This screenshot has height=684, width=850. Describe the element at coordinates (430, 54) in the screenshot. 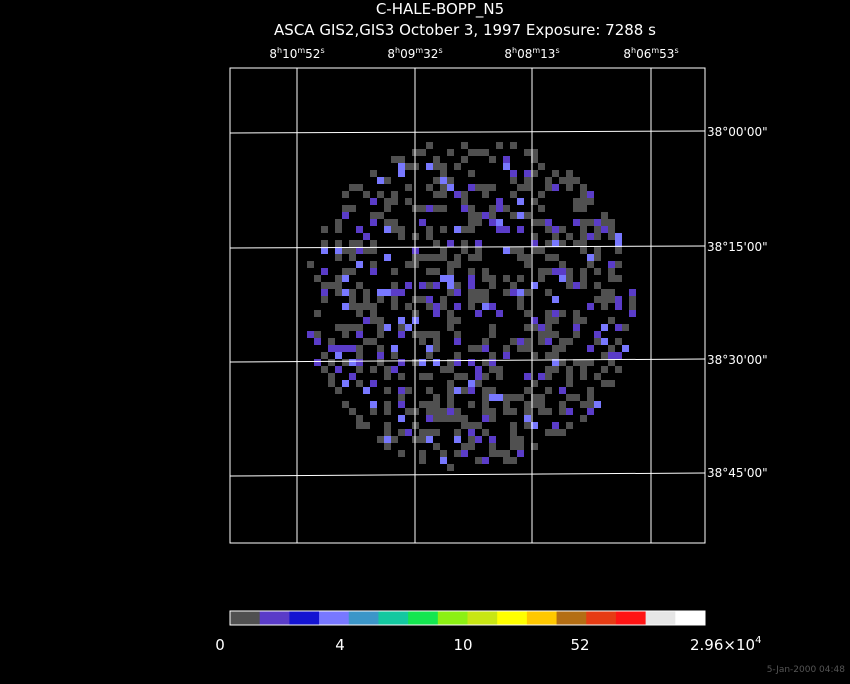

I see `ra-number: 32` at that location.